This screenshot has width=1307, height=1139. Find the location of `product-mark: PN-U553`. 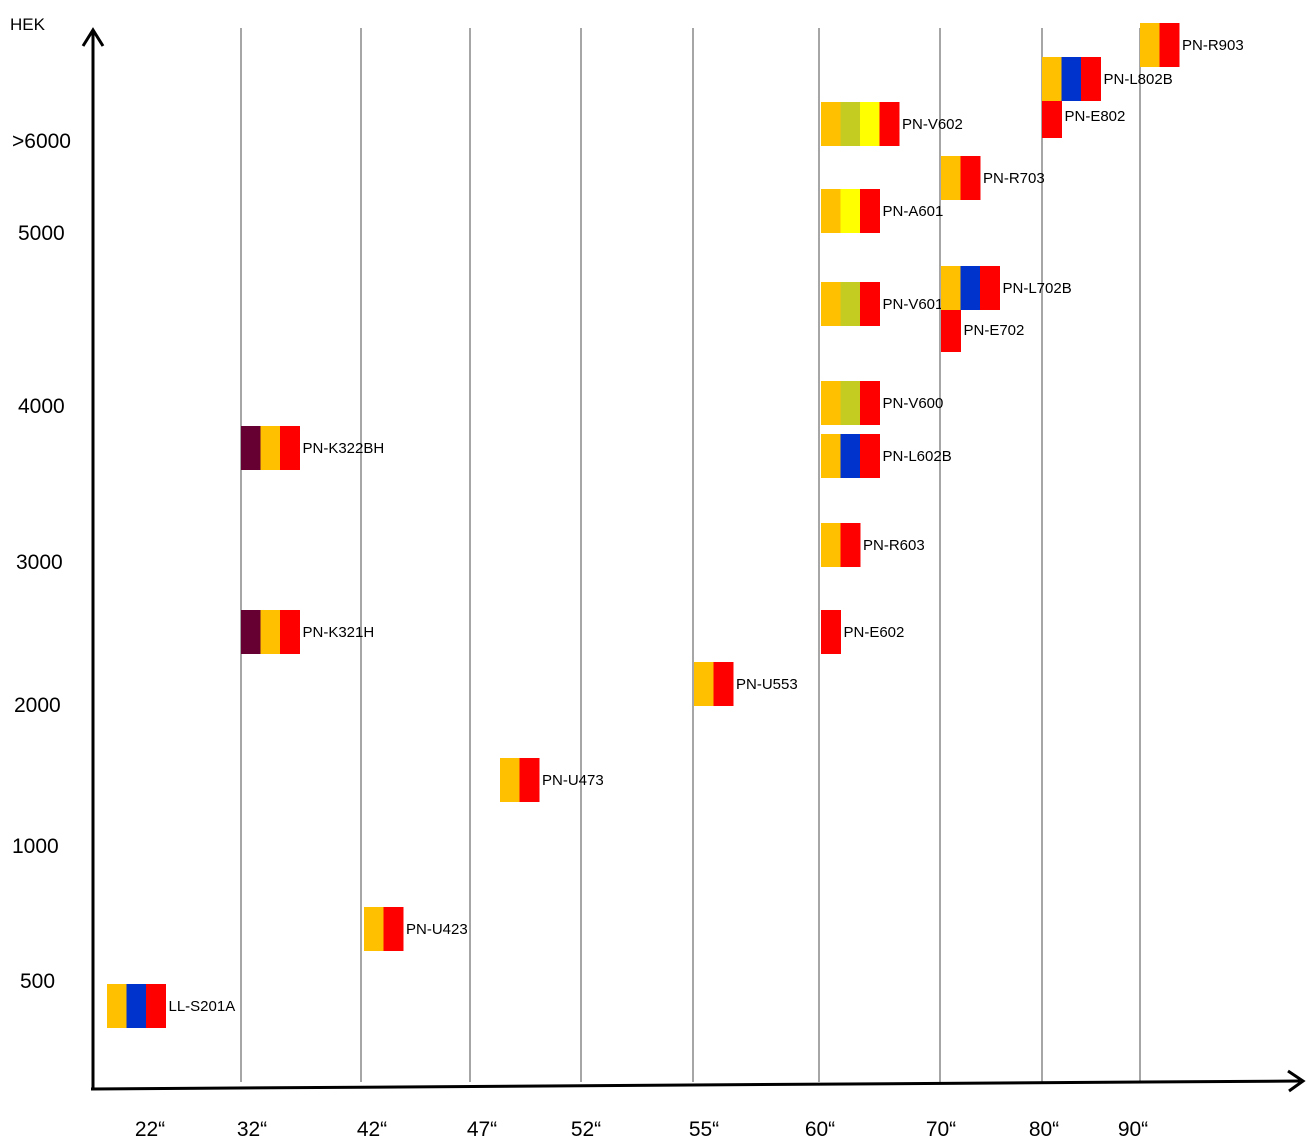

product-mark: PN-U553 is located at coordinates (746, 684).